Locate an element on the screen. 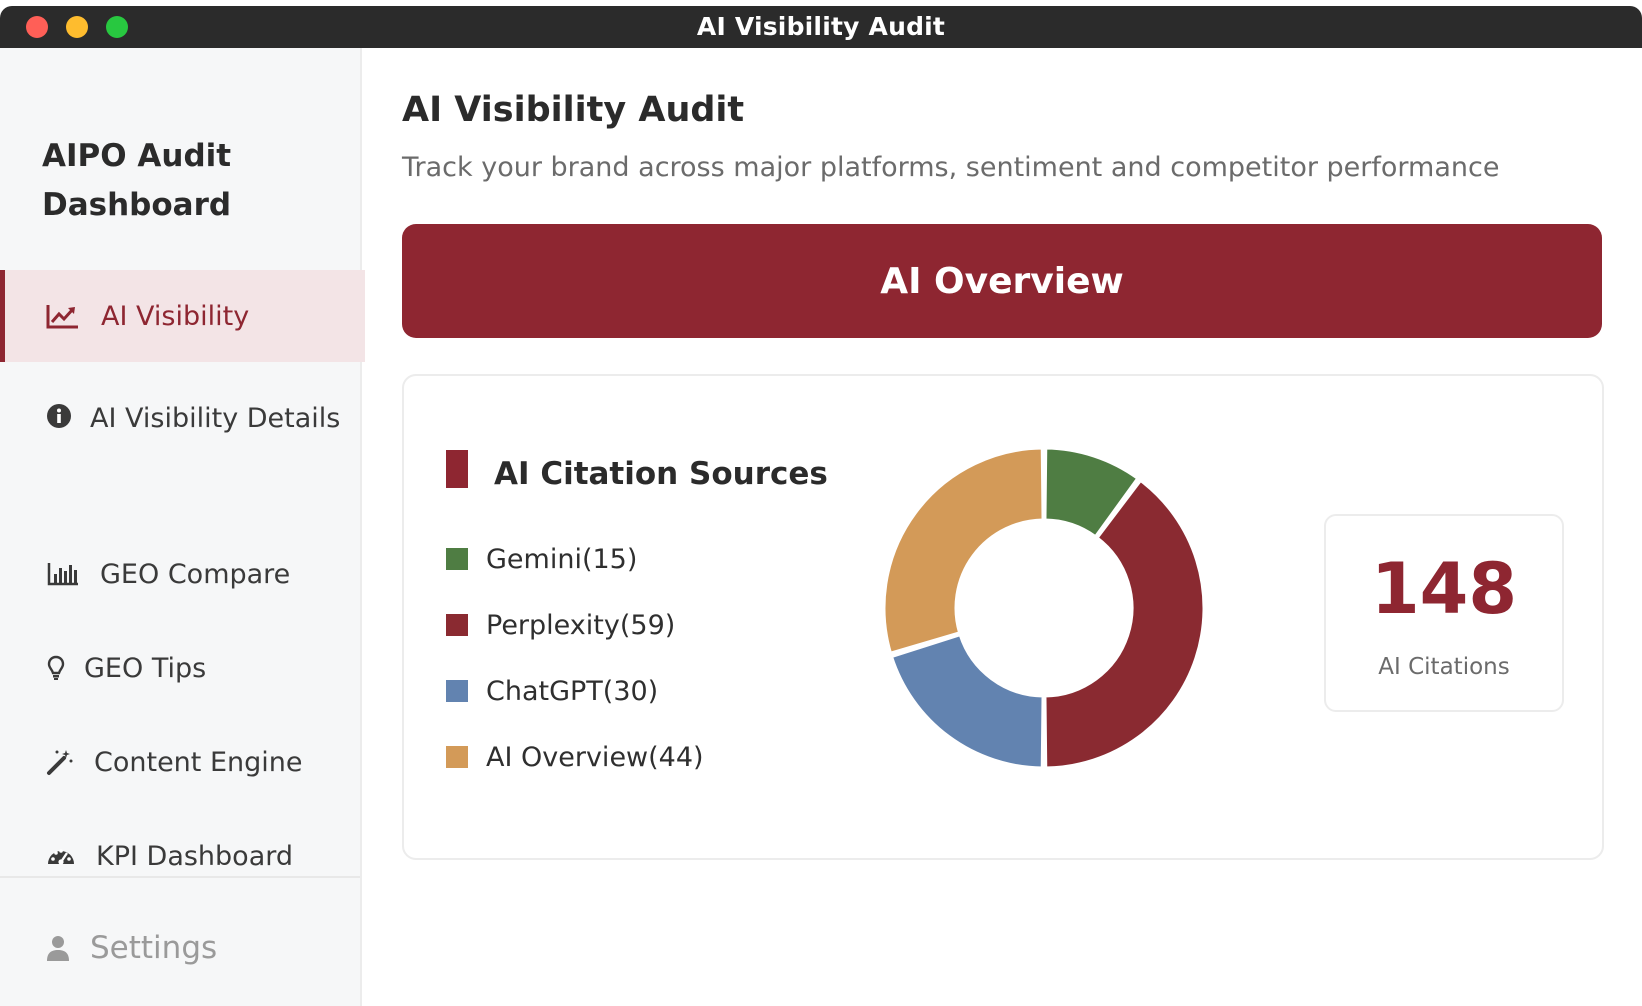  sidebar-item-label: GEO Tips is located at coordinates (145, 668).